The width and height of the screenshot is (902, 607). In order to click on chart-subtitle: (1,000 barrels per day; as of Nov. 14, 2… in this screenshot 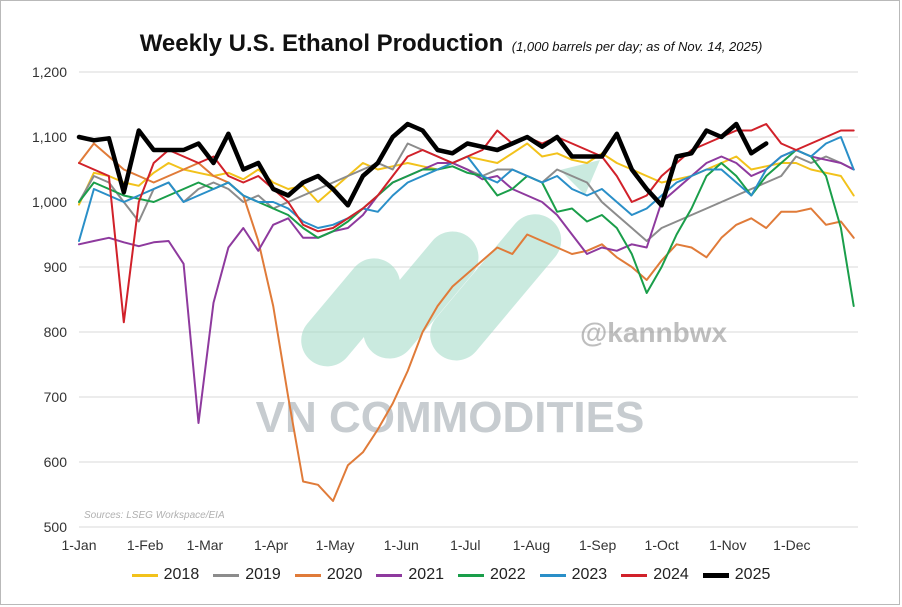, I will do `click(637, 46)`.